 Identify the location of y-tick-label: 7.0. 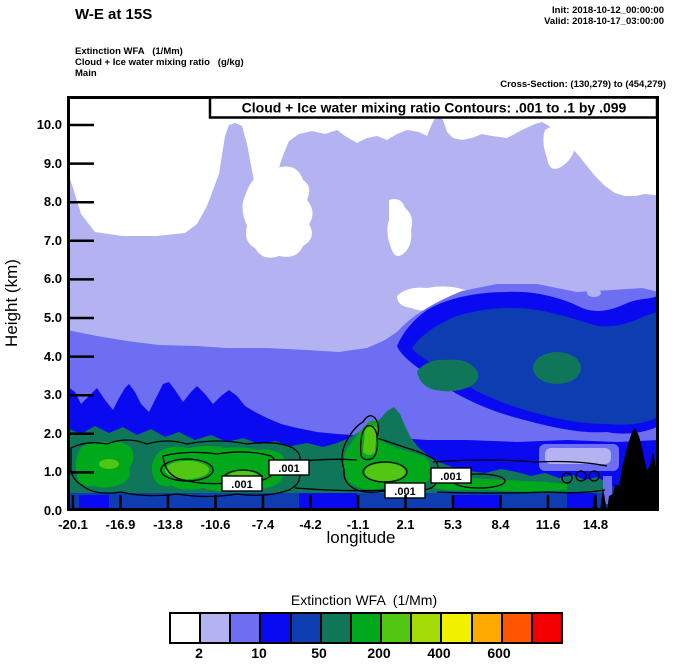
(52, 240).